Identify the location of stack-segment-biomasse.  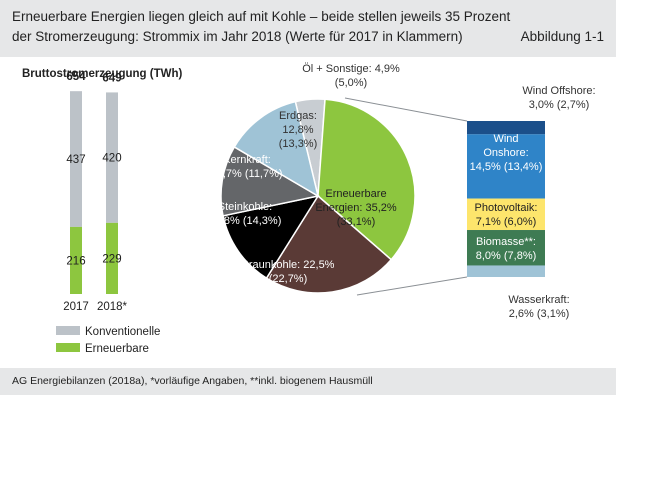
(506, 248).